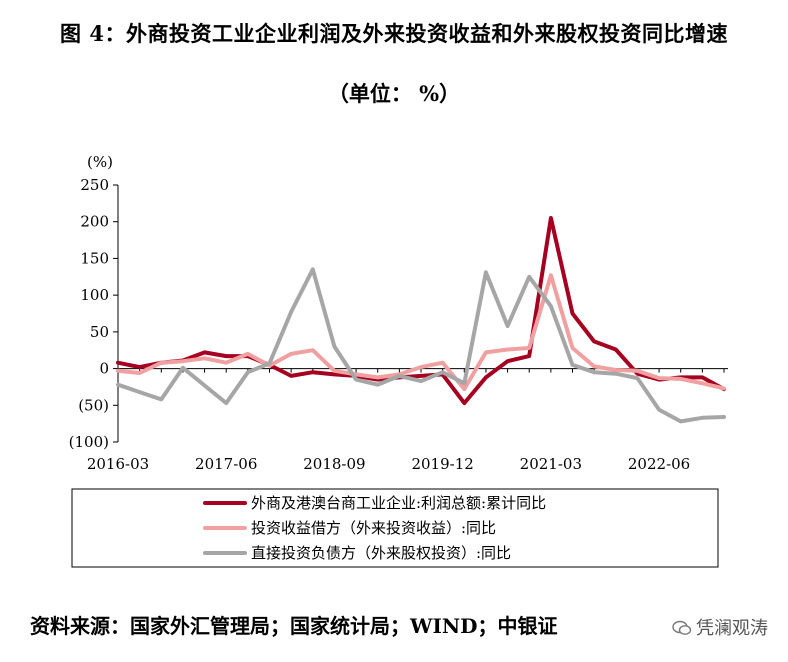 Image resolution: width=788 pixels, height=662 pixels. Describe the element at coordinates (93, 405) in the screenshot. I see `y-tick-label: (50)` at that location.